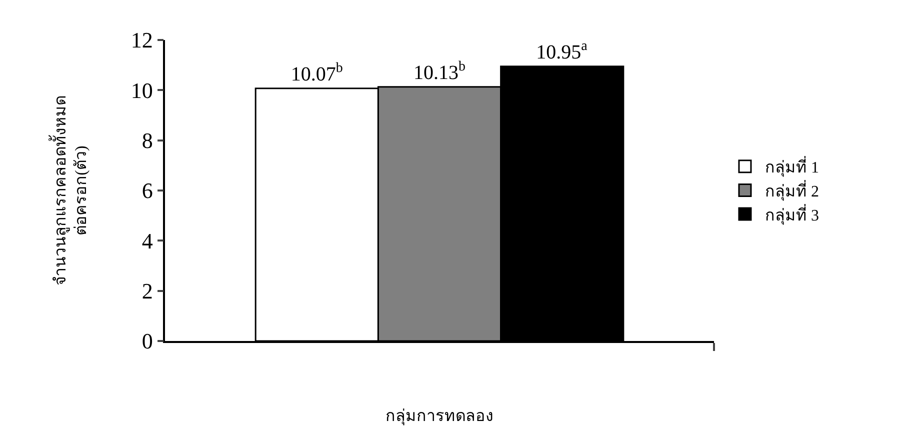  What do you see at coordinates (562, 51) in the screenshot?
I see `data-label: 10.95$^{a}$` at bounding box center [562, 51].